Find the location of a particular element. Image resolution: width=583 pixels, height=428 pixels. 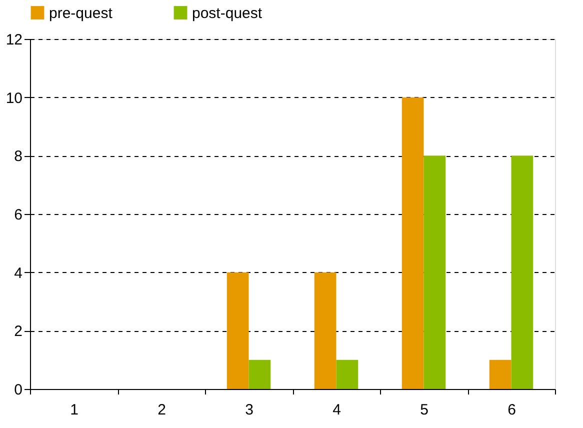

x-tick-label: 1 is located at coordinates (74, 410).